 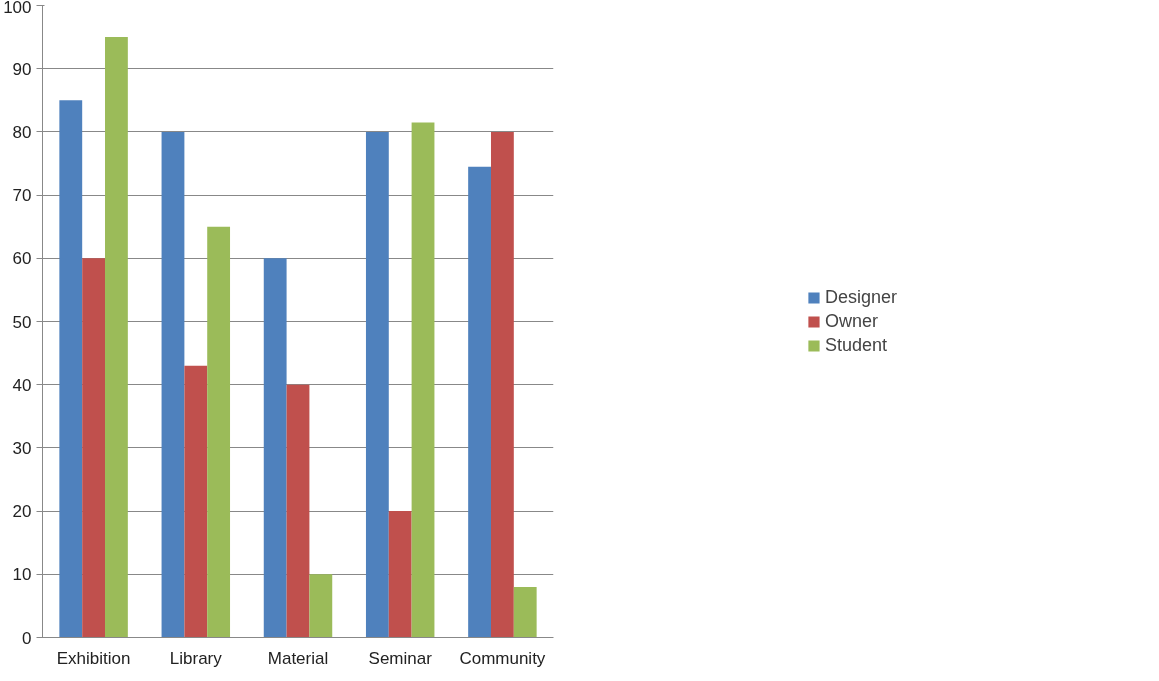 I want to click on y-tick-label: 50, so click(x=22, y=322).